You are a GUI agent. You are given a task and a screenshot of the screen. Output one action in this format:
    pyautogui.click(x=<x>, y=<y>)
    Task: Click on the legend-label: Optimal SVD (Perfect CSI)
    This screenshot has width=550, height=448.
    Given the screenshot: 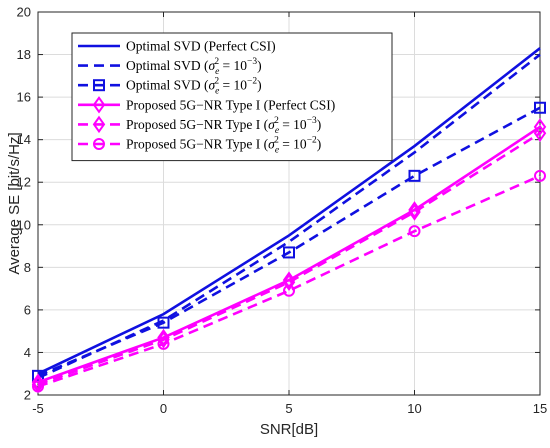 What is the action you would take?
    pyautogui.click(x=201, y=46)
    